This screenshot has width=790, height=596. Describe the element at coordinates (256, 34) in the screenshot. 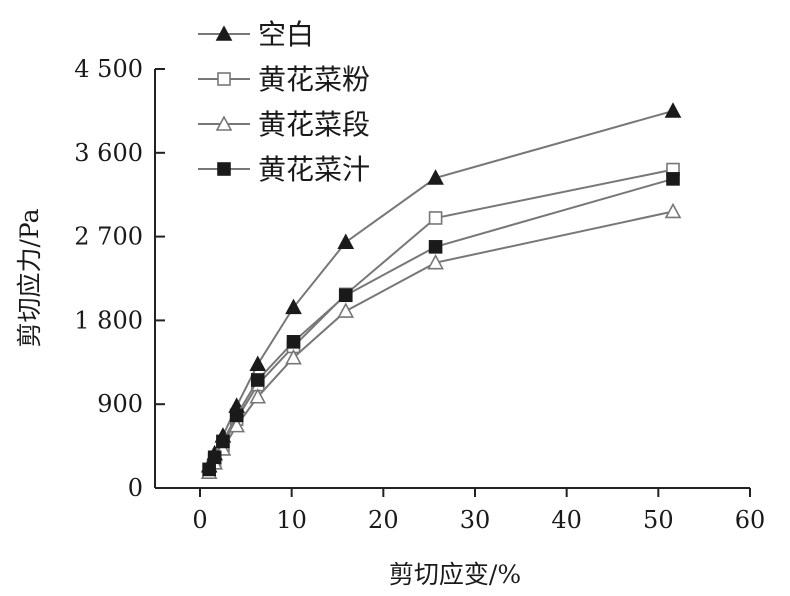

I see `legend-item-1: 空白` at that location.